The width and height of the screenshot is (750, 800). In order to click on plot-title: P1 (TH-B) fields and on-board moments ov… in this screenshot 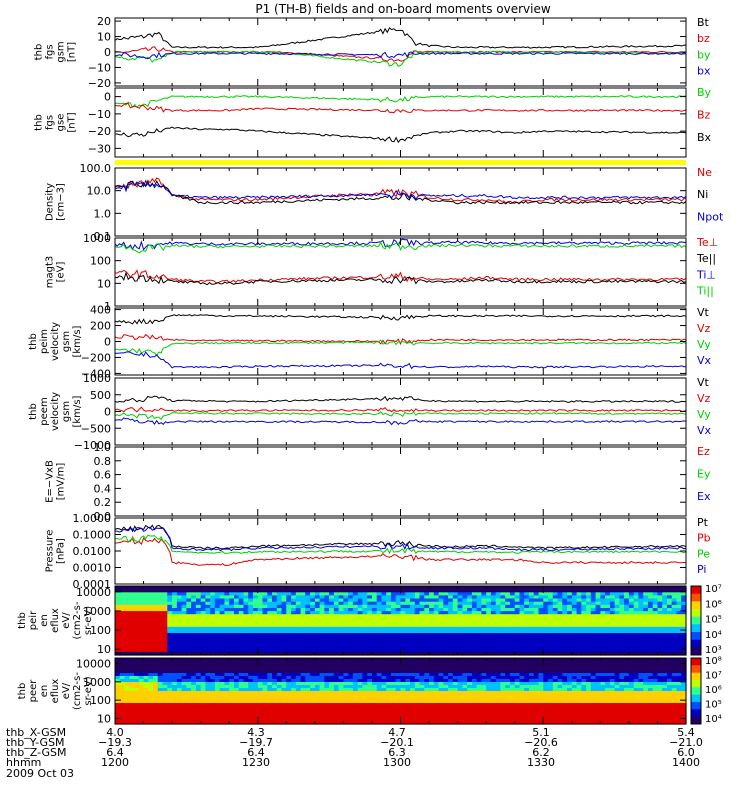, I will do `click(403, 9)`.